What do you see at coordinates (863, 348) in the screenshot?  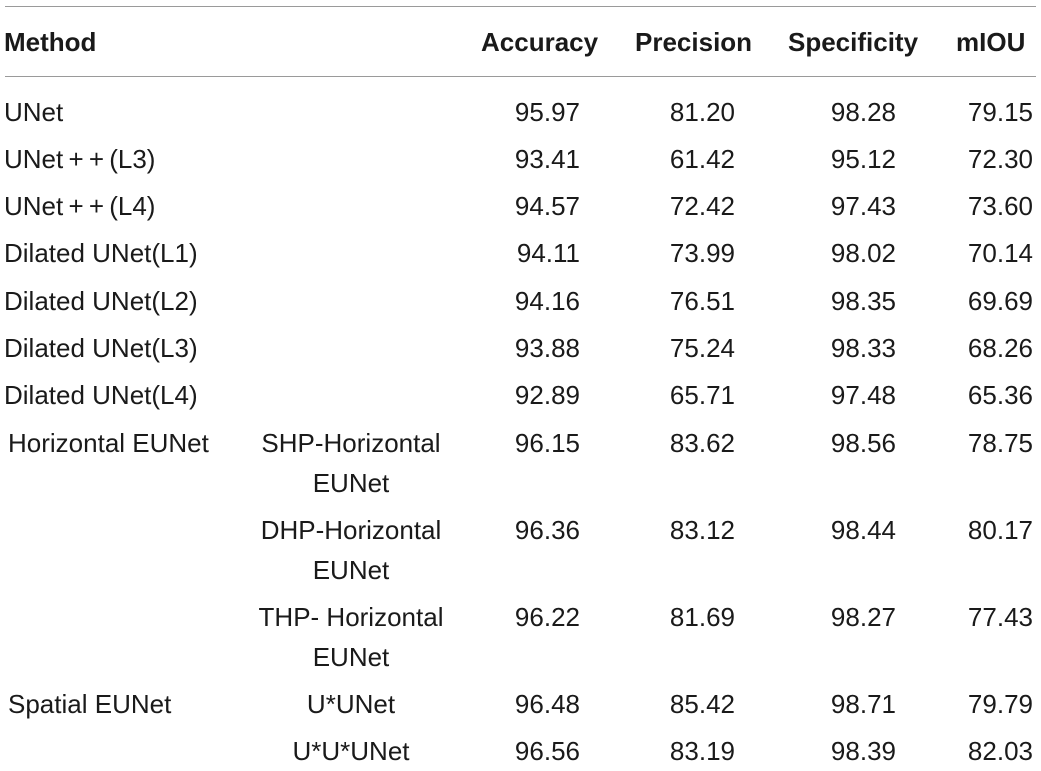 I see `cell-specificity: 98.33` at bounding box center [863, 348].